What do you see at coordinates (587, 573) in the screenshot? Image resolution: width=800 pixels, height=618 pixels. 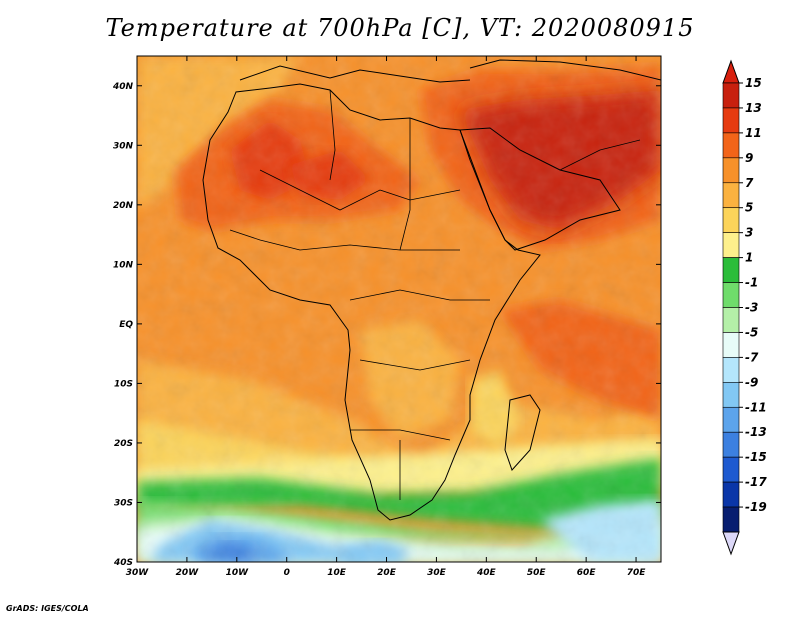 I see `lon-tick-label: 60E` at bounding box center [587, 573].